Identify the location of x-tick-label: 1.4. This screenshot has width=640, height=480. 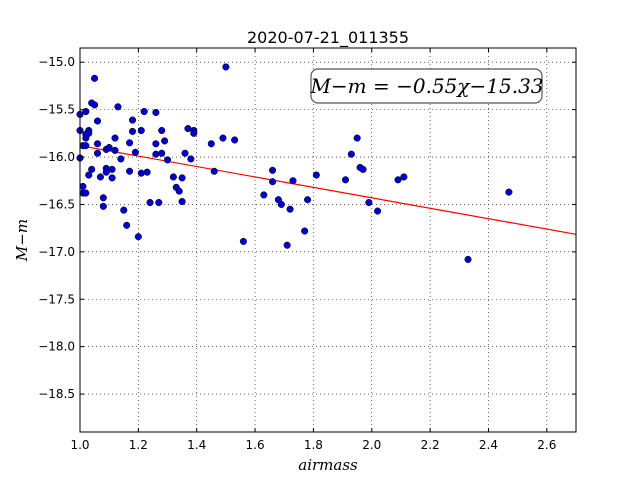
(196, 445).